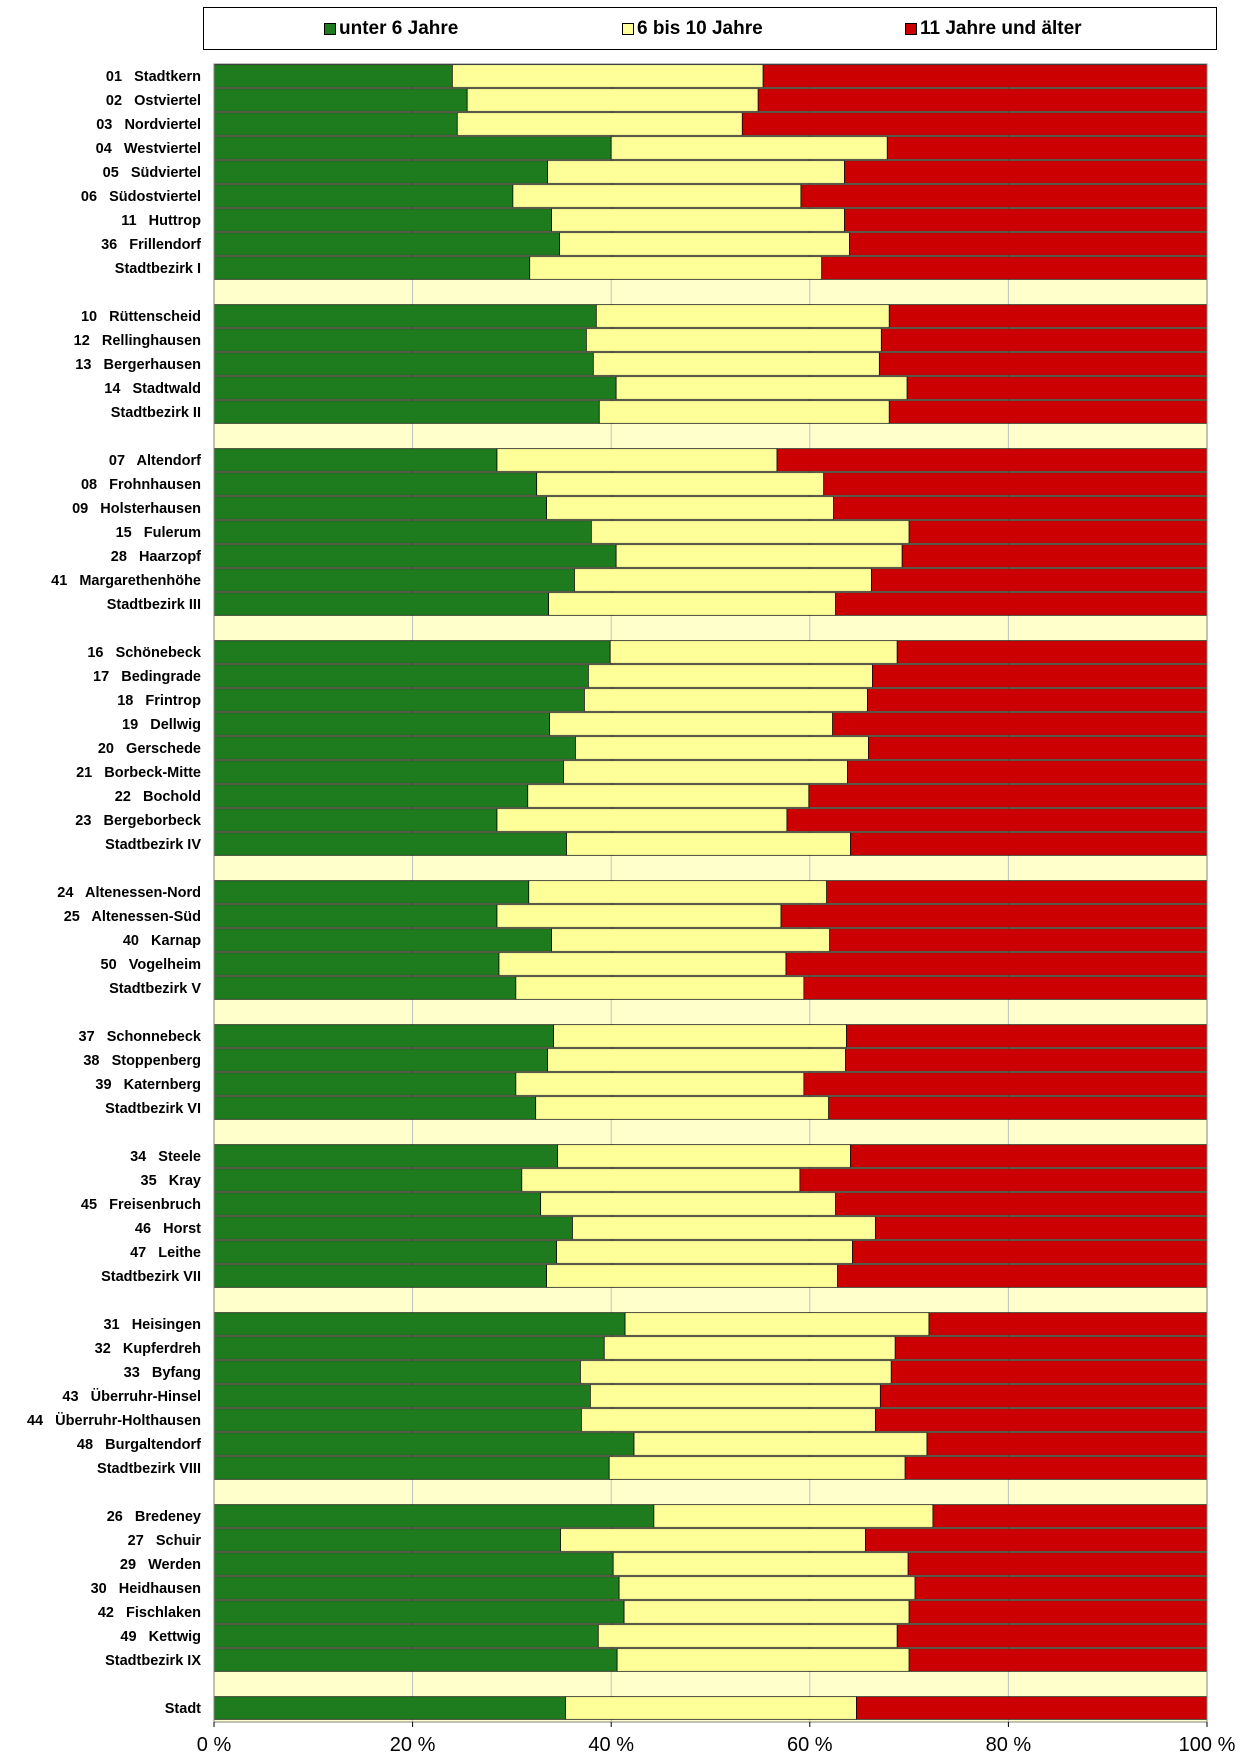 This screenshot has height=1758, width=1248. Describe the element at coordinates (141, 1205) in the screenshot. I see `category-label: 45 Freisenbruch` at that location.